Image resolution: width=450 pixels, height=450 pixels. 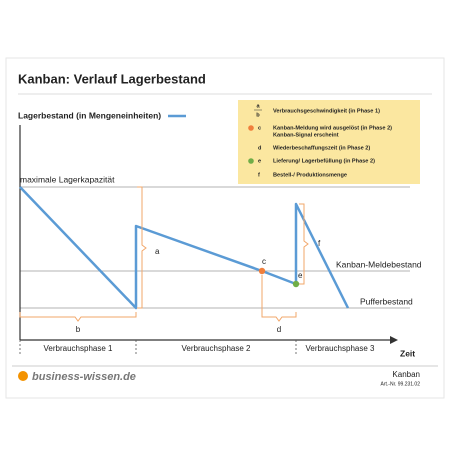 What do you see at coordinates (379, 264) in the screenshot?
I see `level-label: Kanban-Meldebestand` at bounding box center [379, 264].